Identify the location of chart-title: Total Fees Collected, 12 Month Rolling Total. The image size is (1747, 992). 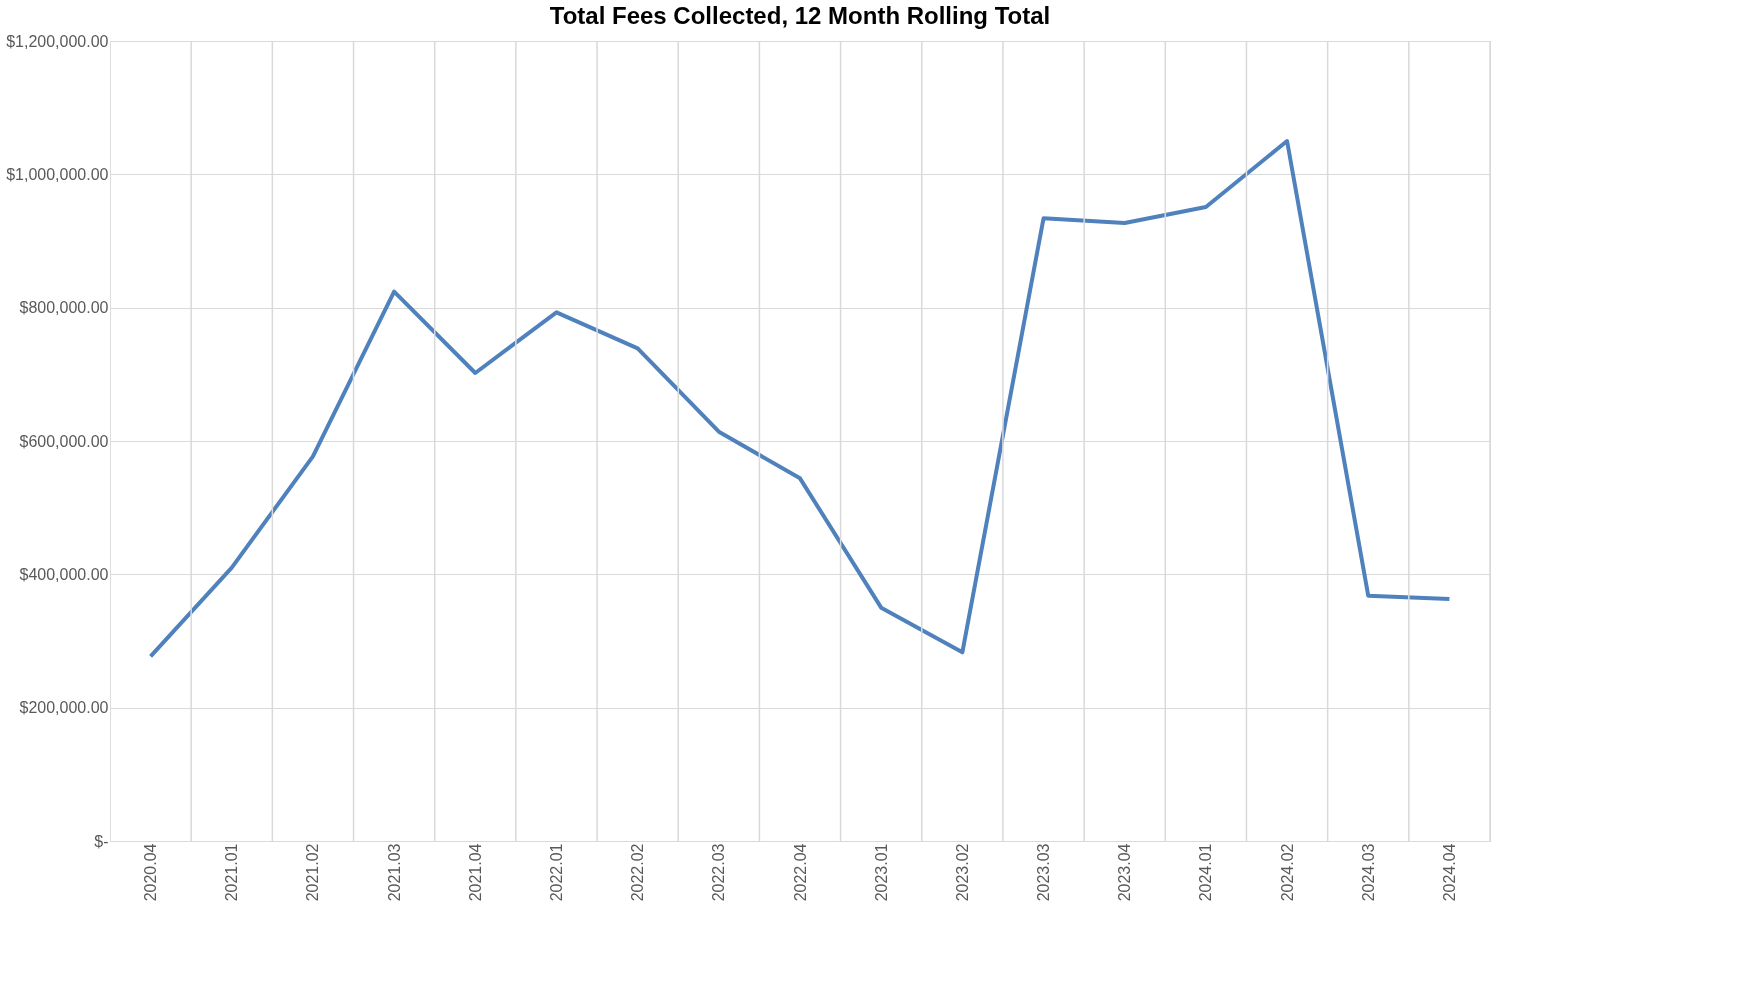
(800, 15).